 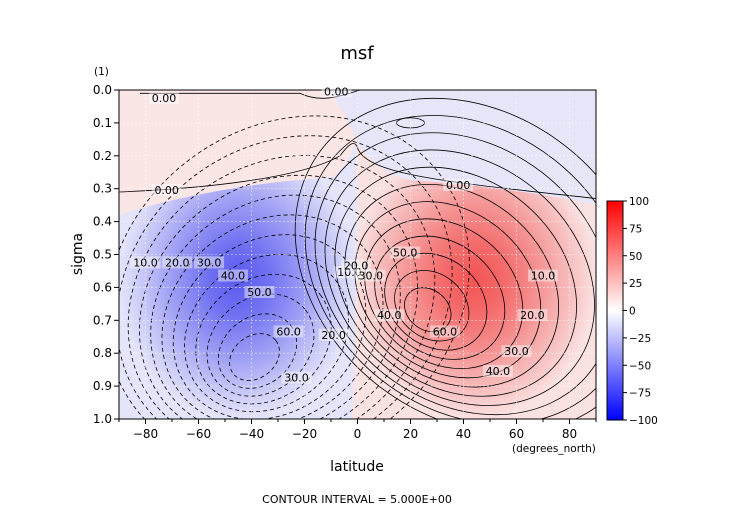 I want to click on x-tick-label: 60, so click(x=516, y=434).